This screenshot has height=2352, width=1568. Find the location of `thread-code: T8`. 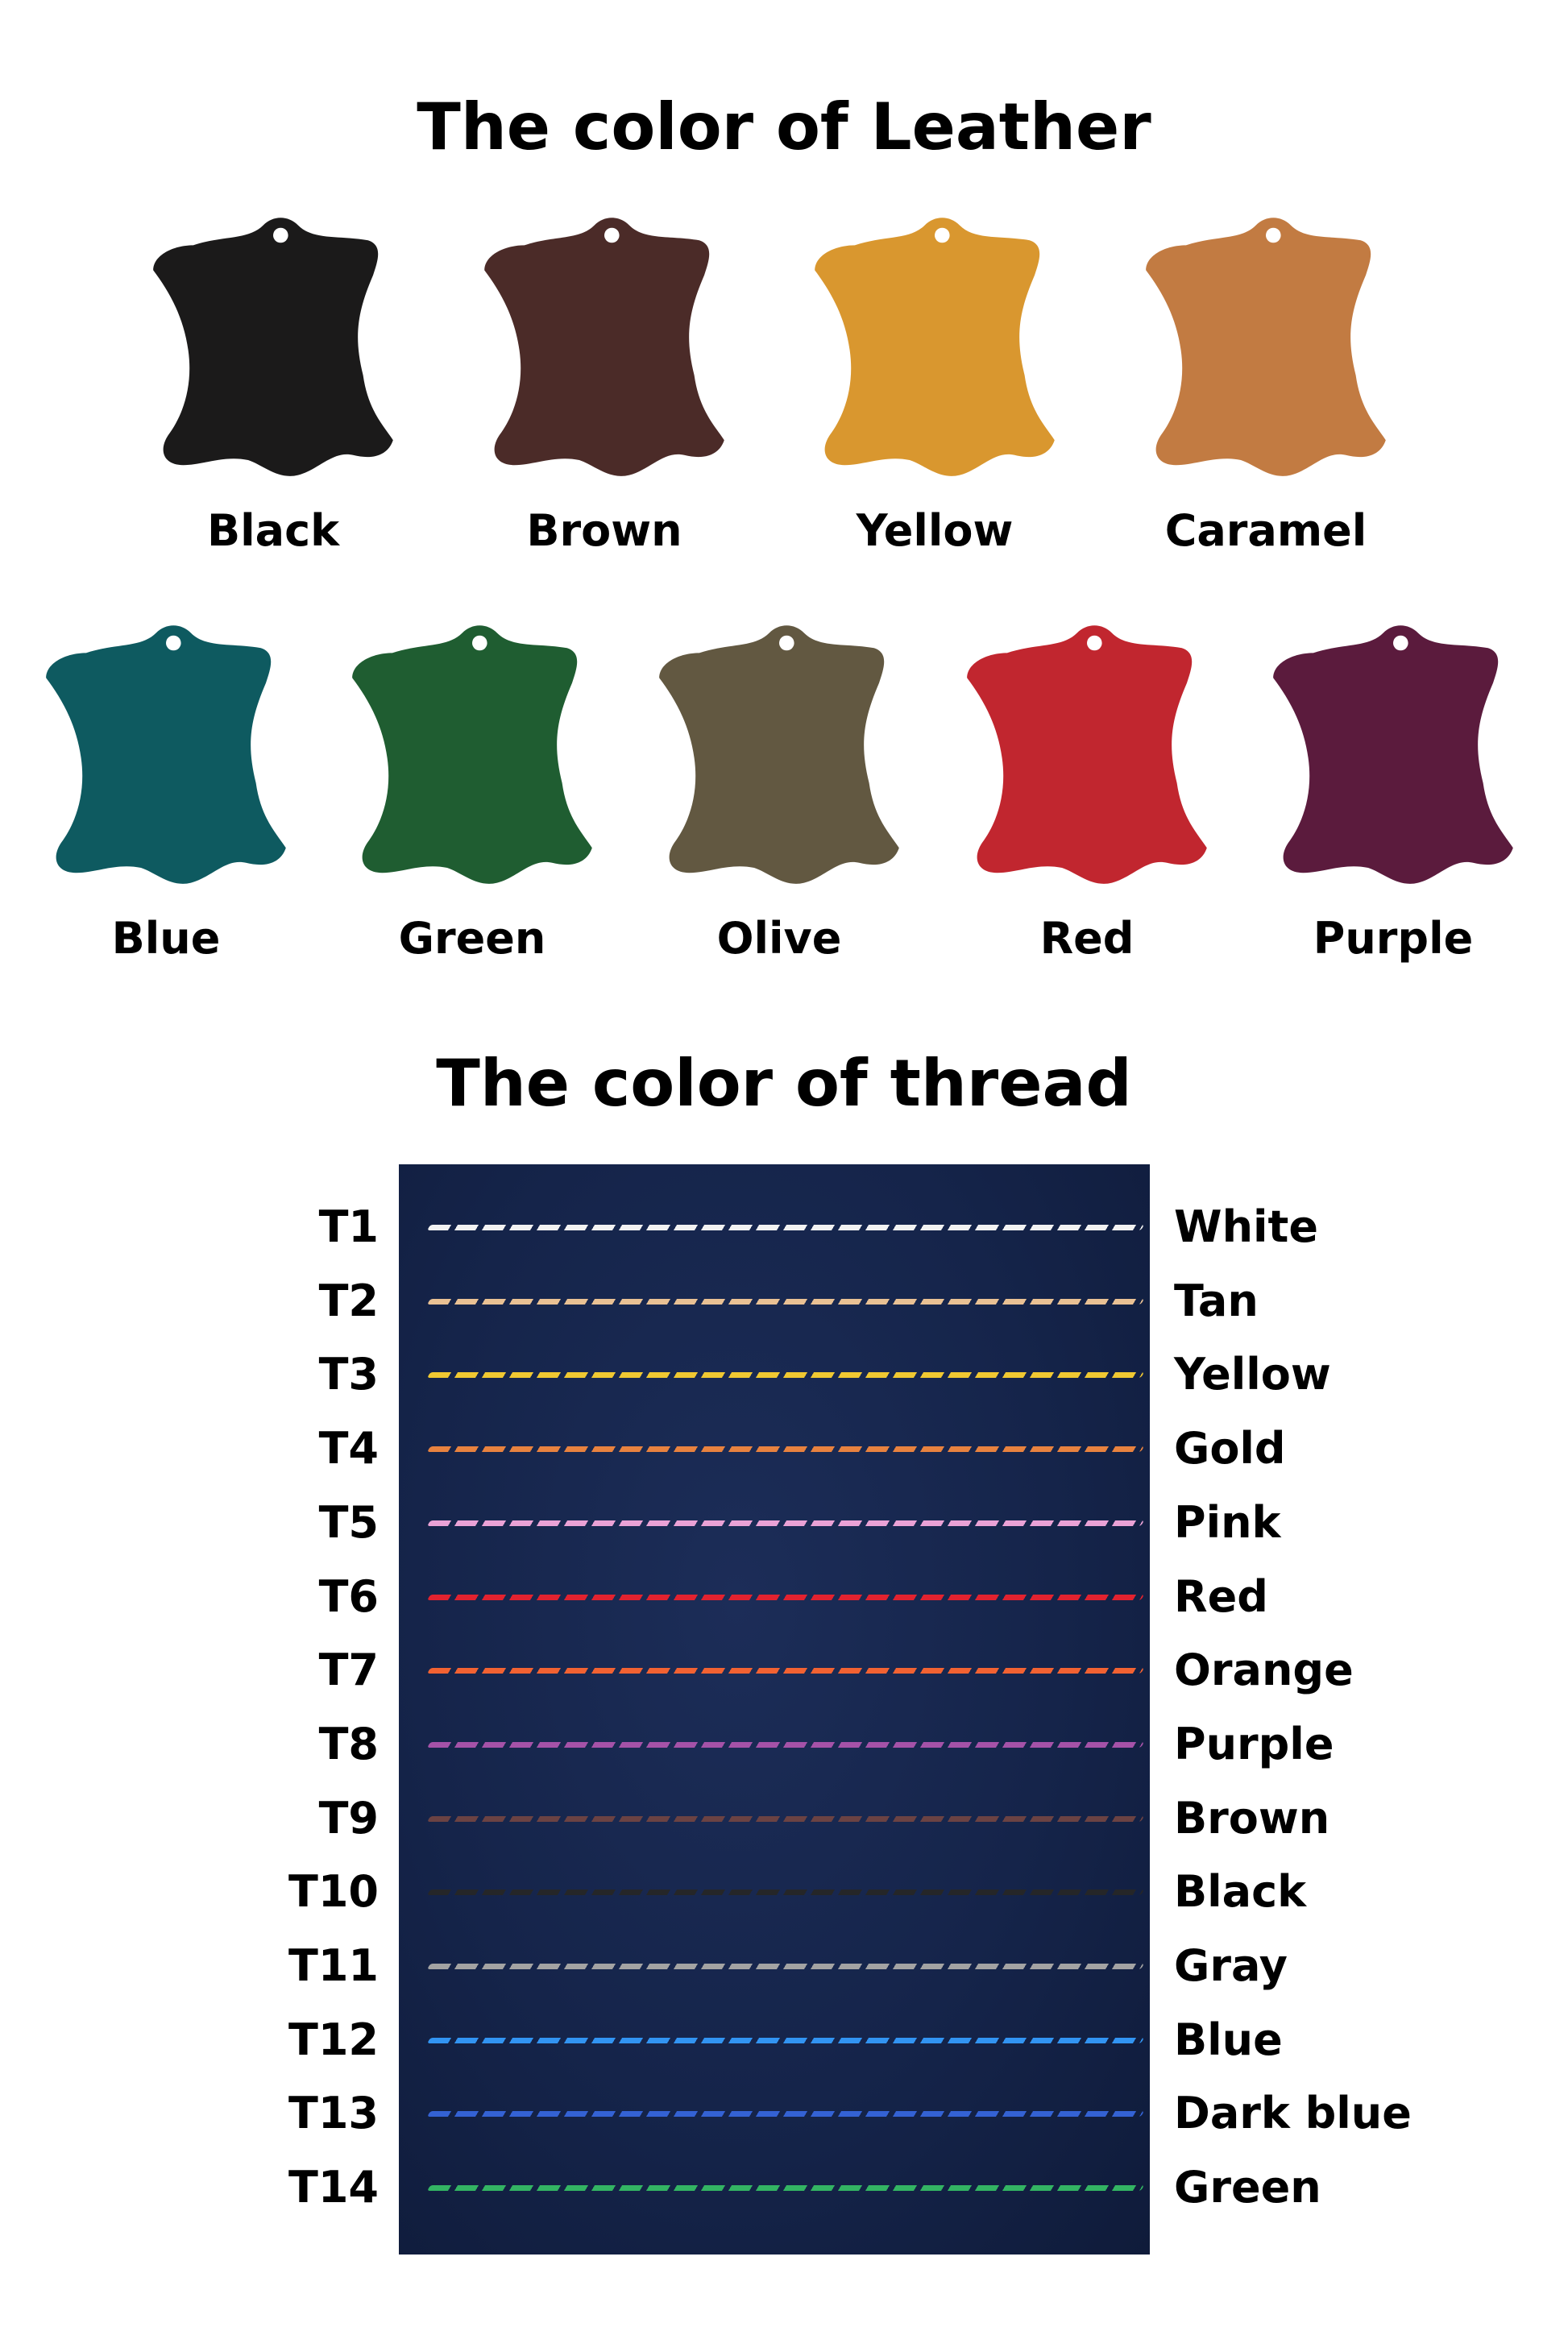

thread-code: T8 is located at coordinates (348, 1743).